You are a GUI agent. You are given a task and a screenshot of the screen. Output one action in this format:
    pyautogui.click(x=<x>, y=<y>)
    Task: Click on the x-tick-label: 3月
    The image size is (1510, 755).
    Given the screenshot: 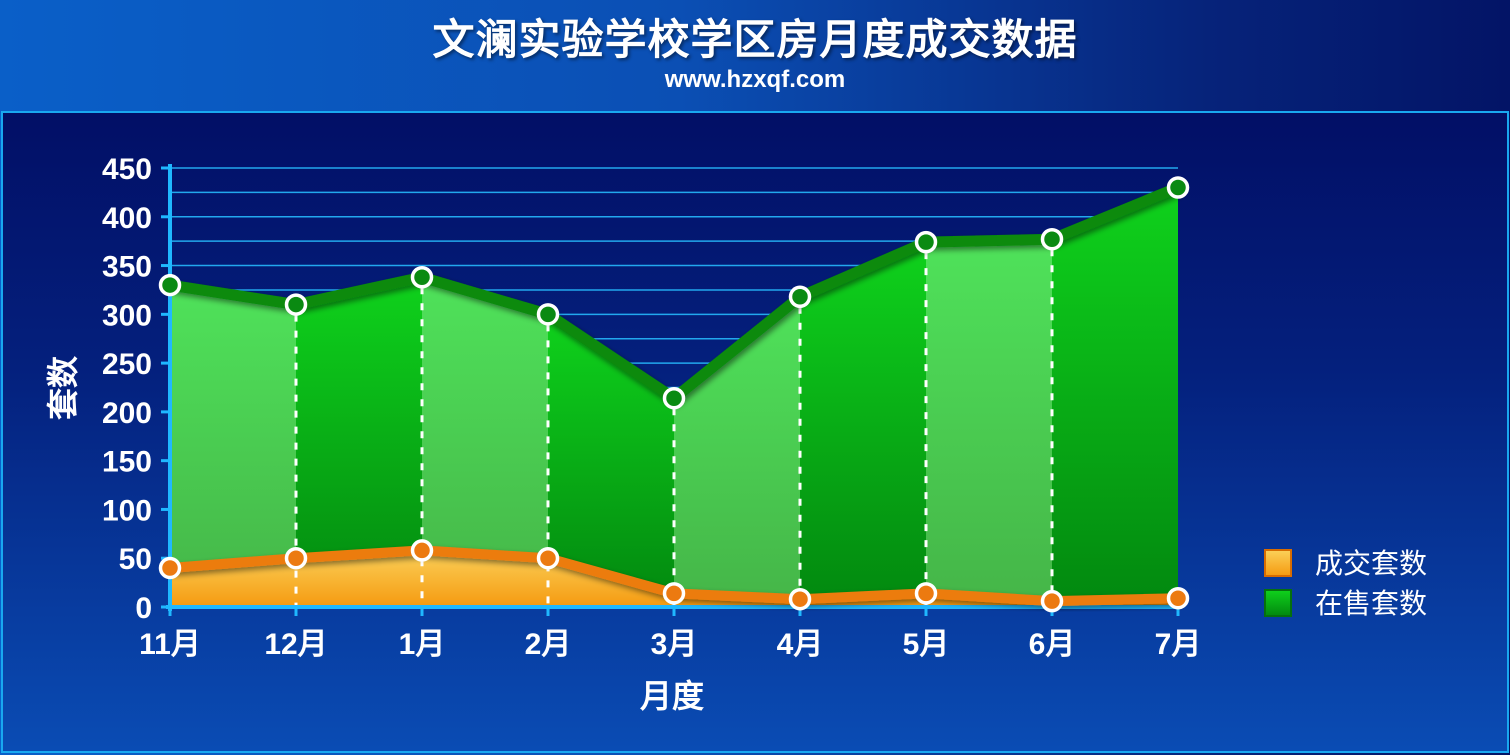 What is the action you would take?
    pyautogui.click(x=674, y=644)
    